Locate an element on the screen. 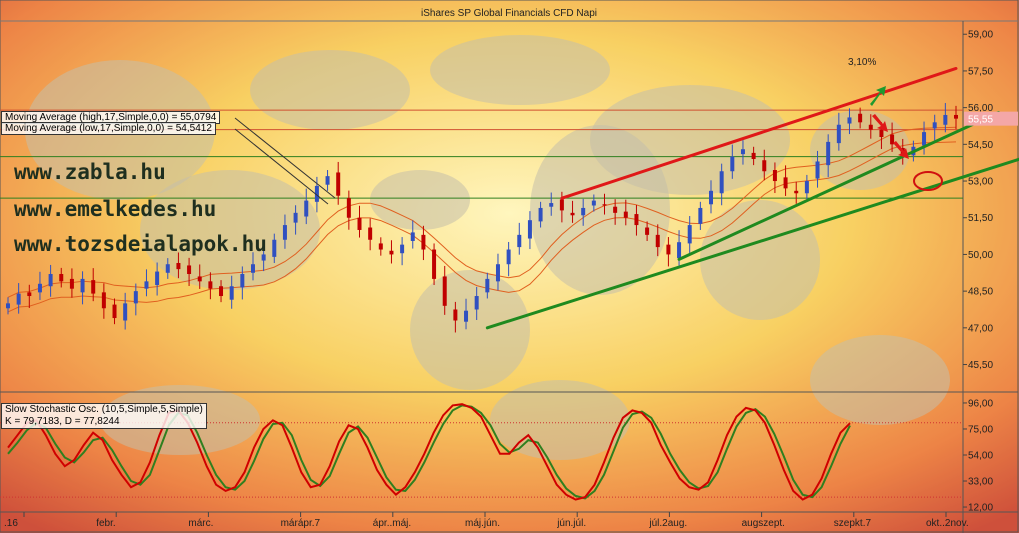 Image resolution: width=1019 pixels, height=533 pixels. osc-tick-label: 12,00 is located at coordinates (980, 508).